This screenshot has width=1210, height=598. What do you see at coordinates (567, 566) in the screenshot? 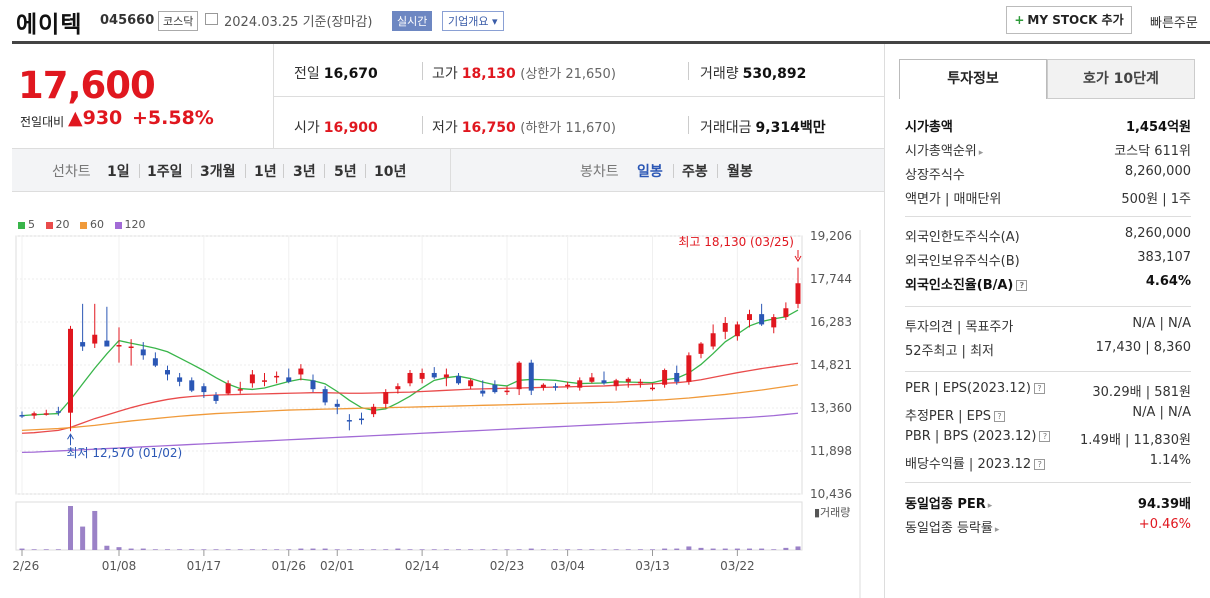
I see `x-tick-label: 03/04` at bounding box center [567, 566].